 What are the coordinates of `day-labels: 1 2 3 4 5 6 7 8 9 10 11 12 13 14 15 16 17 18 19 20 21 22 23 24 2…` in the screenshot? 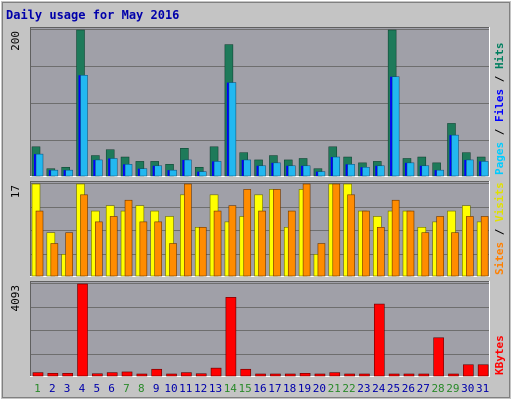 It's located at (261, 388).